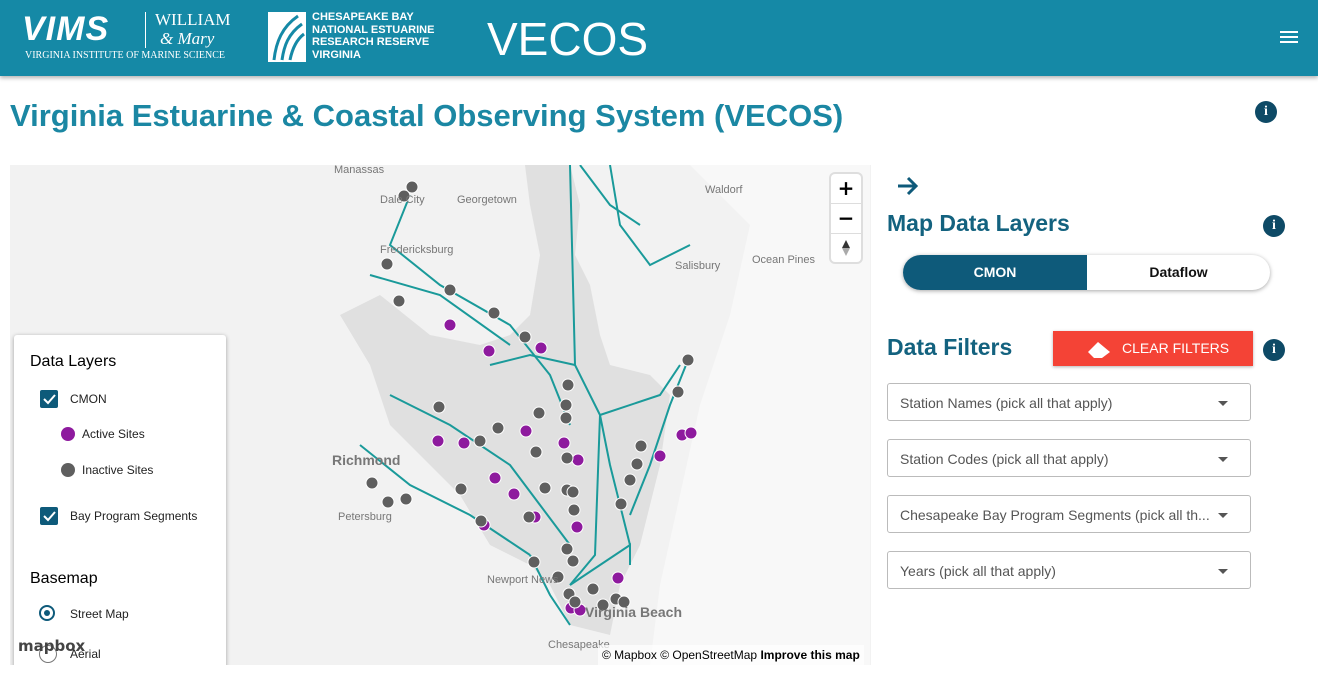 This screenshot has width=1318, height=676. I want to click on filter-select: Years (pick all that apply), so click(1069, 570).